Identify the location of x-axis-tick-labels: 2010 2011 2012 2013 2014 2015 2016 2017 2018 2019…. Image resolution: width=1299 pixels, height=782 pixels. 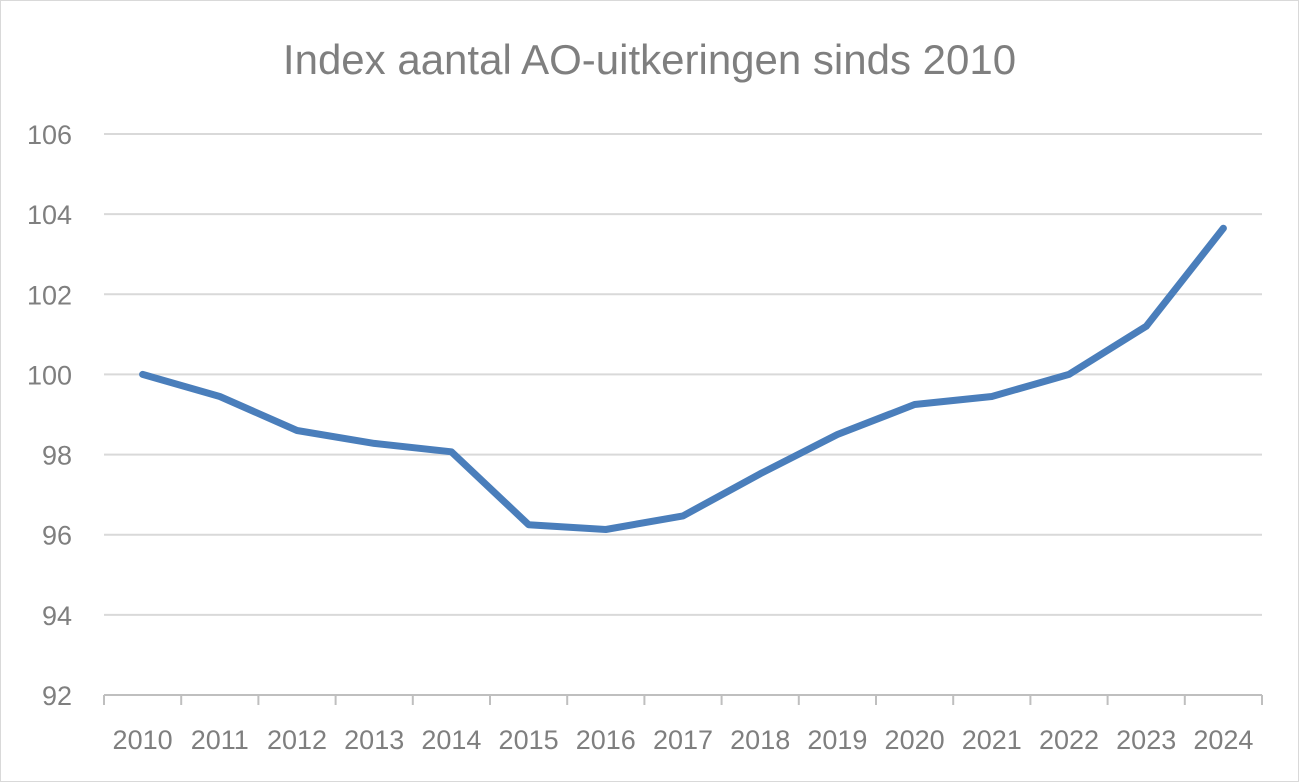
(683, 740).